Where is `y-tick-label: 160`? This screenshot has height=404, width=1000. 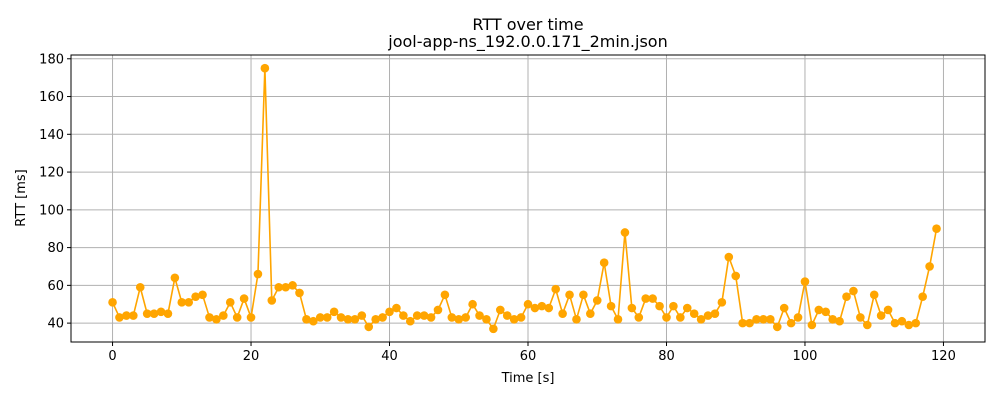 y-tick-label: 160 is located at coordinates (51, 97).